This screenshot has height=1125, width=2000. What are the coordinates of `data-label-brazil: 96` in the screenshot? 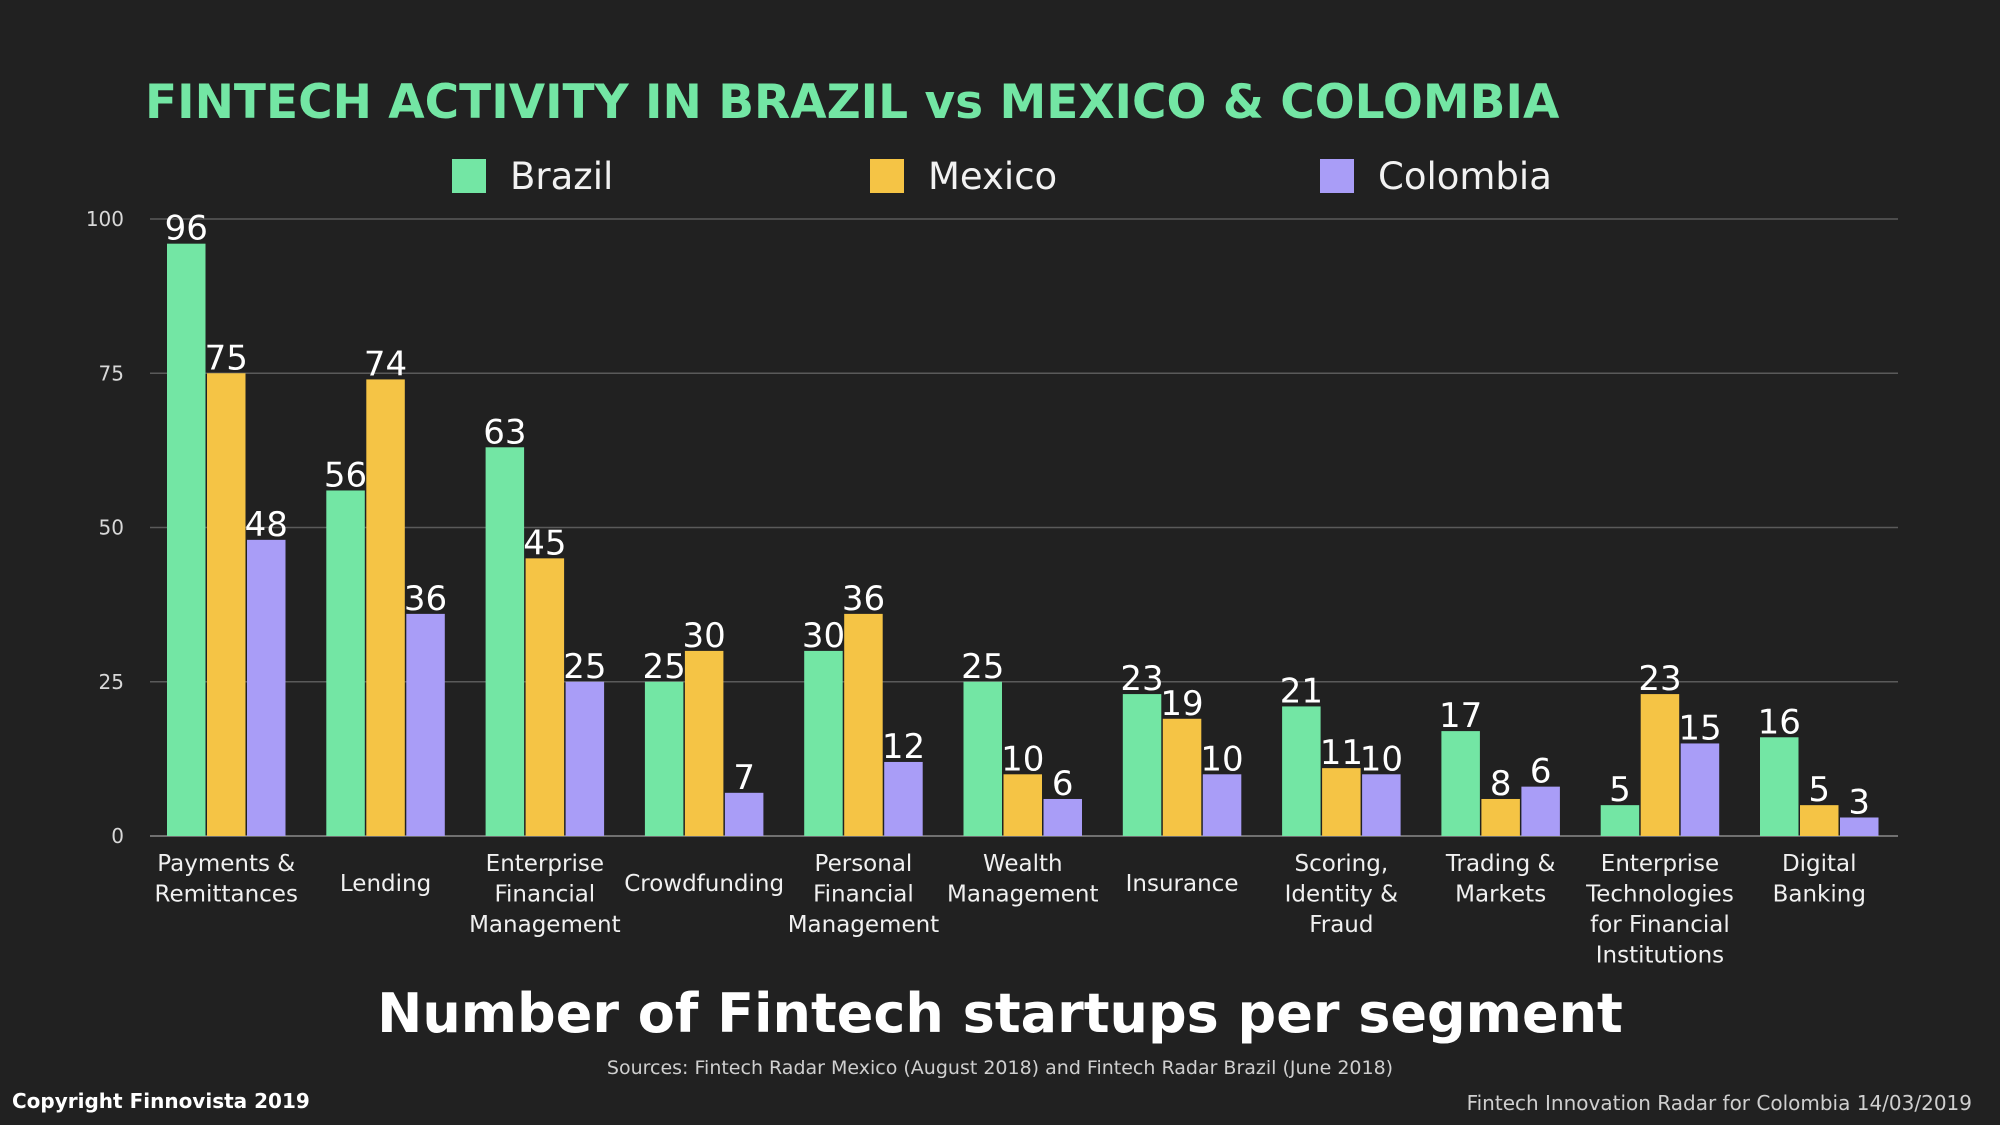 It's located at (186, 229).